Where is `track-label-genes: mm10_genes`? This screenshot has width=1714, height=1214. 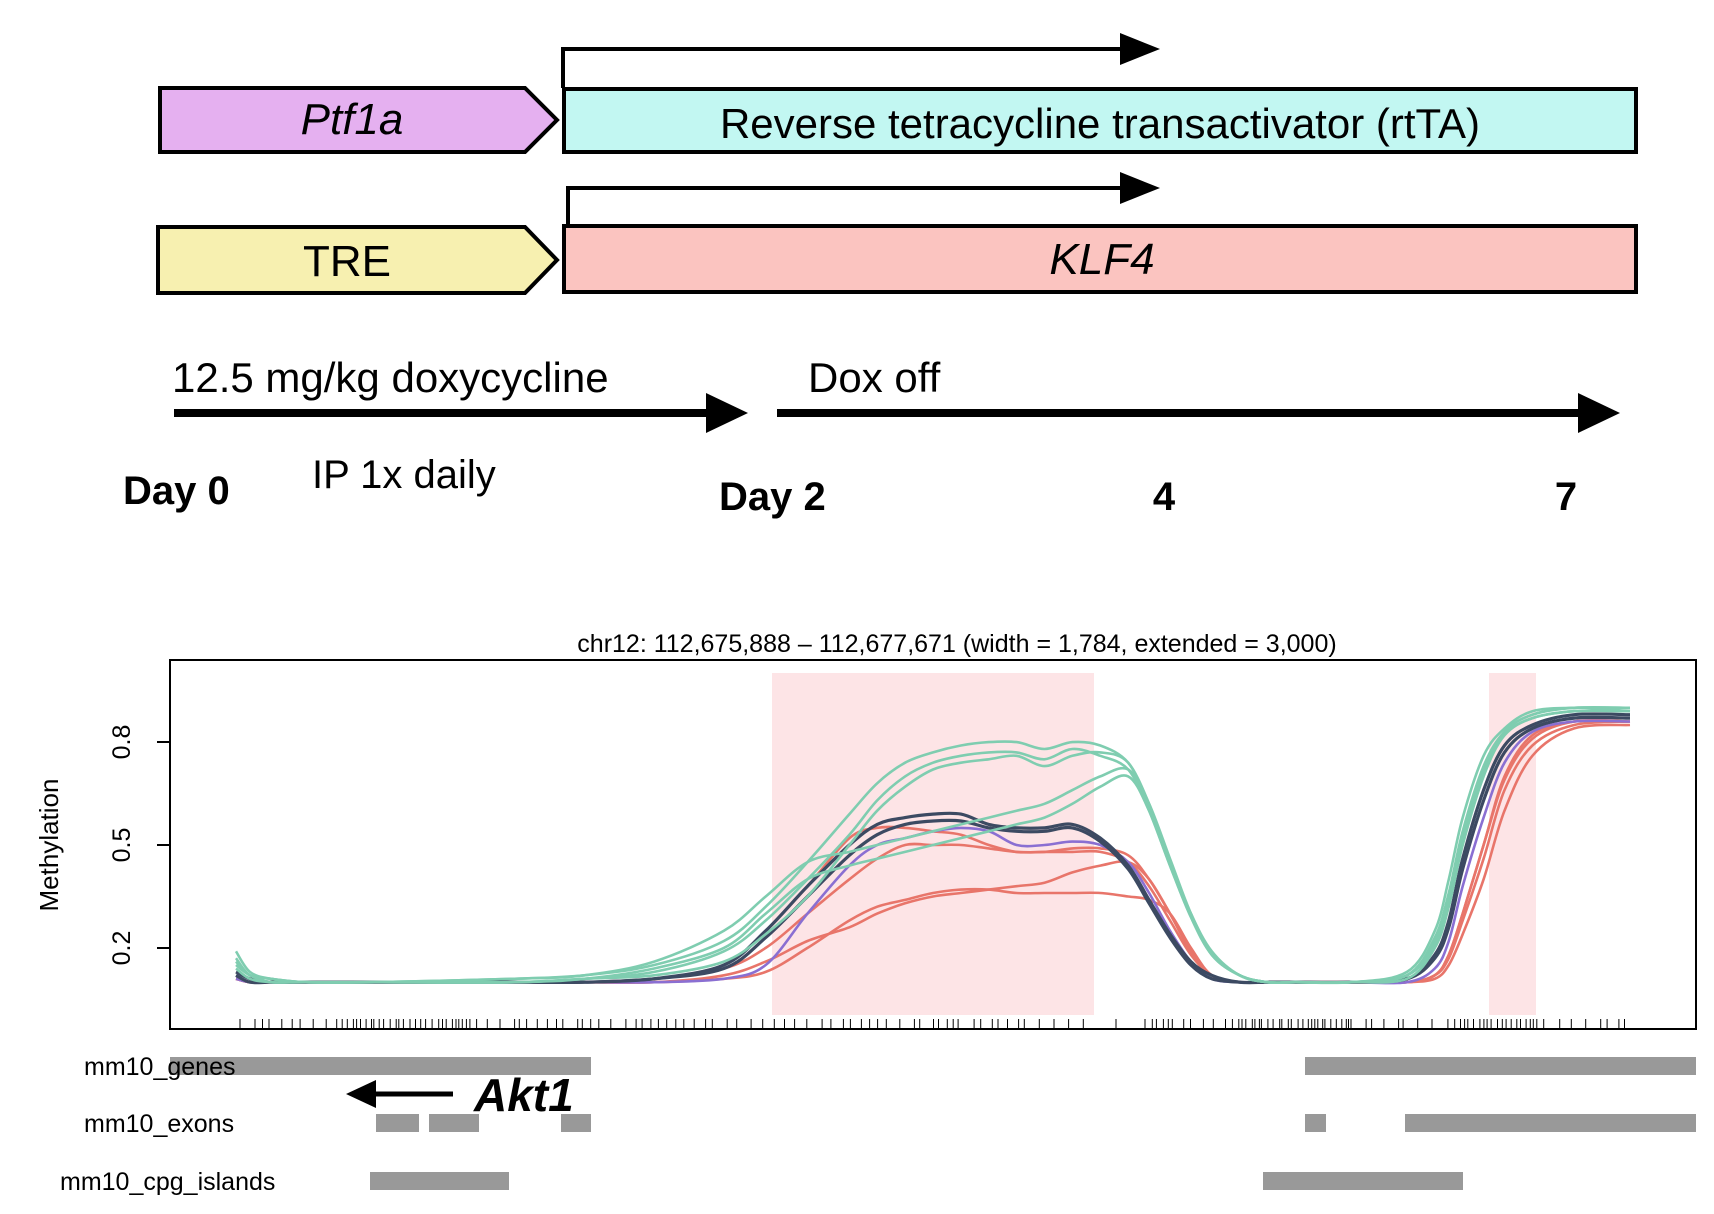
track-label-genes: mm10_genes is located at coordinates (159, 1067).